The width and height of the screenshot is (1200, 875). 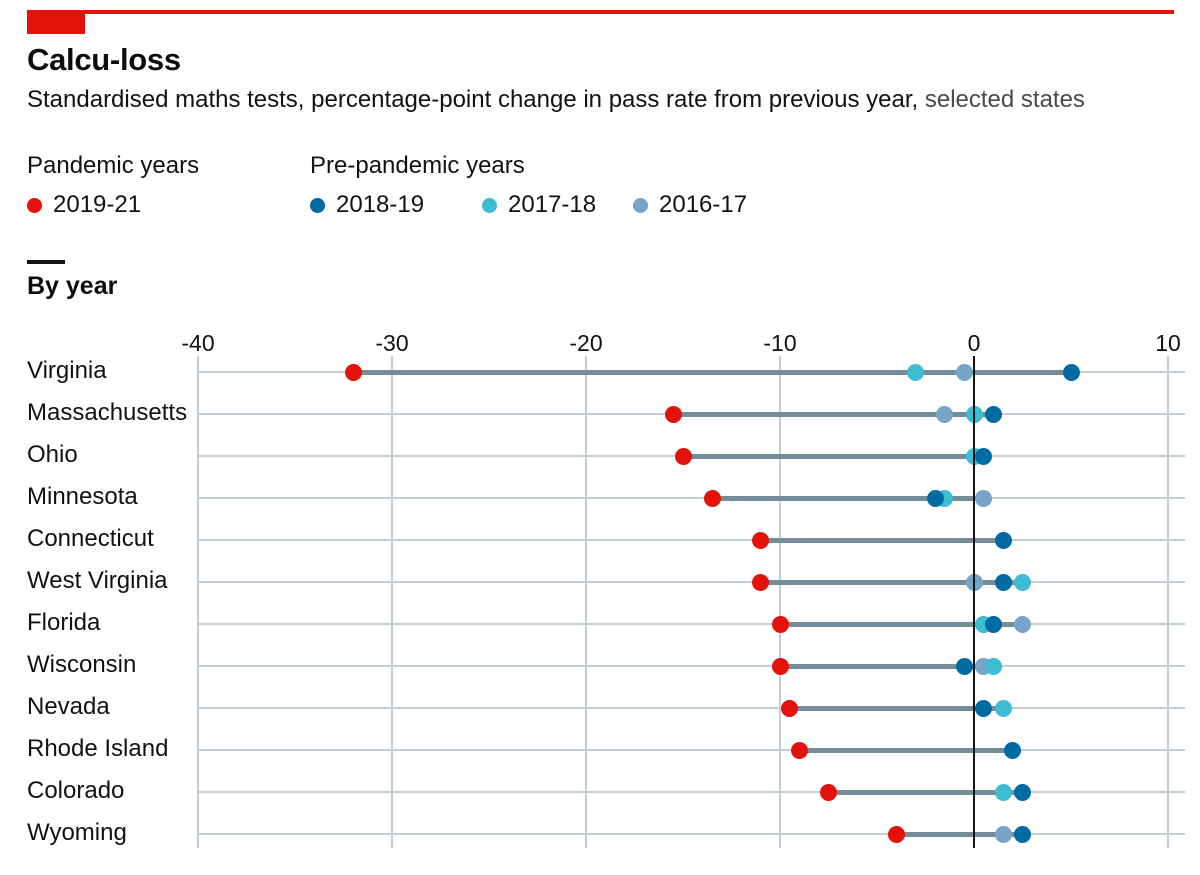 I want to click on legend-item-2016-17: 2016-17, so click(x=690, y=205).